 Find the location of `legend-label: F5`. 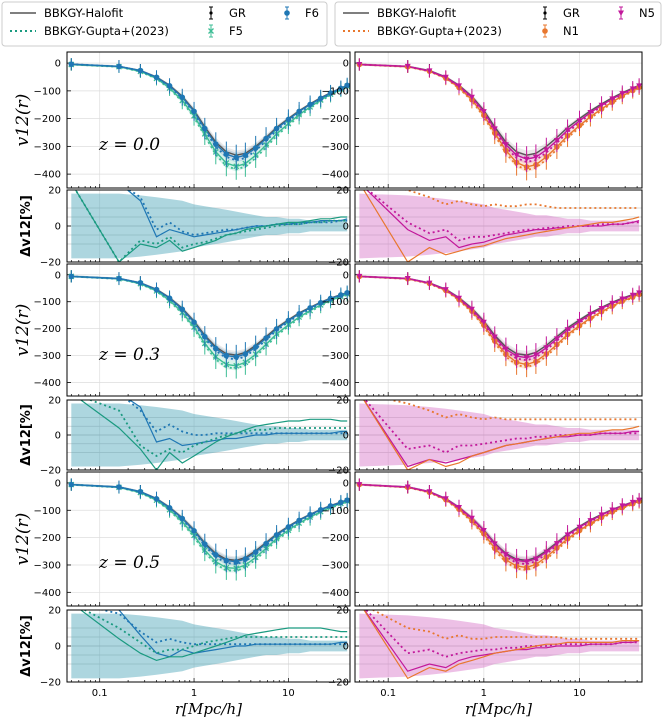

legend-label: F5 is located at coordinates (236, 31).